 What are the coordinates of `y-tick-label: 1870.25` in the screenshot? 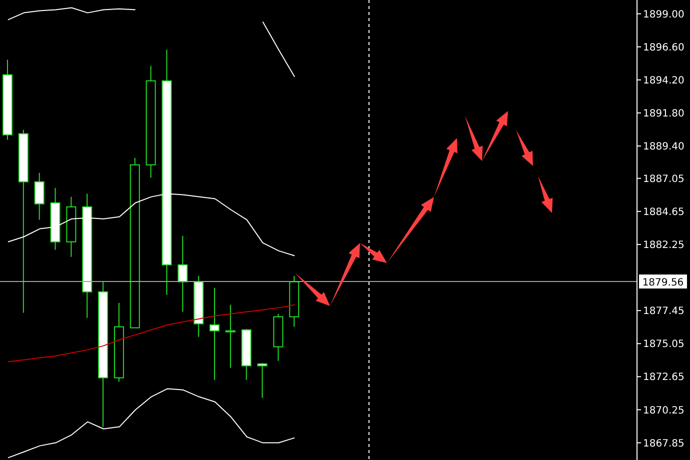 It's located at (663, 410).